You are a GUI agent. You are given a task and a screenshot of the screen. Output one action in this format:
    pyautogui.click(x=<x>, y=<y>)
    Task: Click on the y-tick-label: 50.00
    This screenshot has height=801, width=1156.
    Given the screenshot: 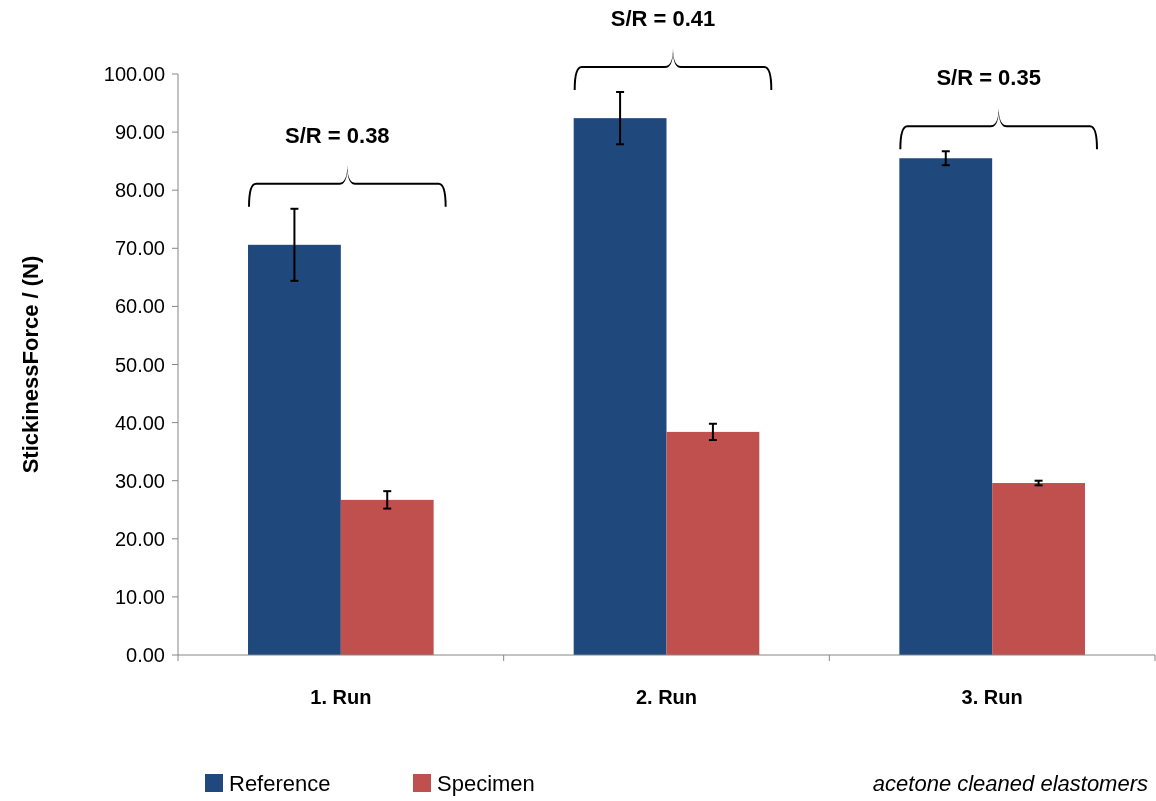 What is the action you would take?
    pyautogui.click(x=139, y=364)
    